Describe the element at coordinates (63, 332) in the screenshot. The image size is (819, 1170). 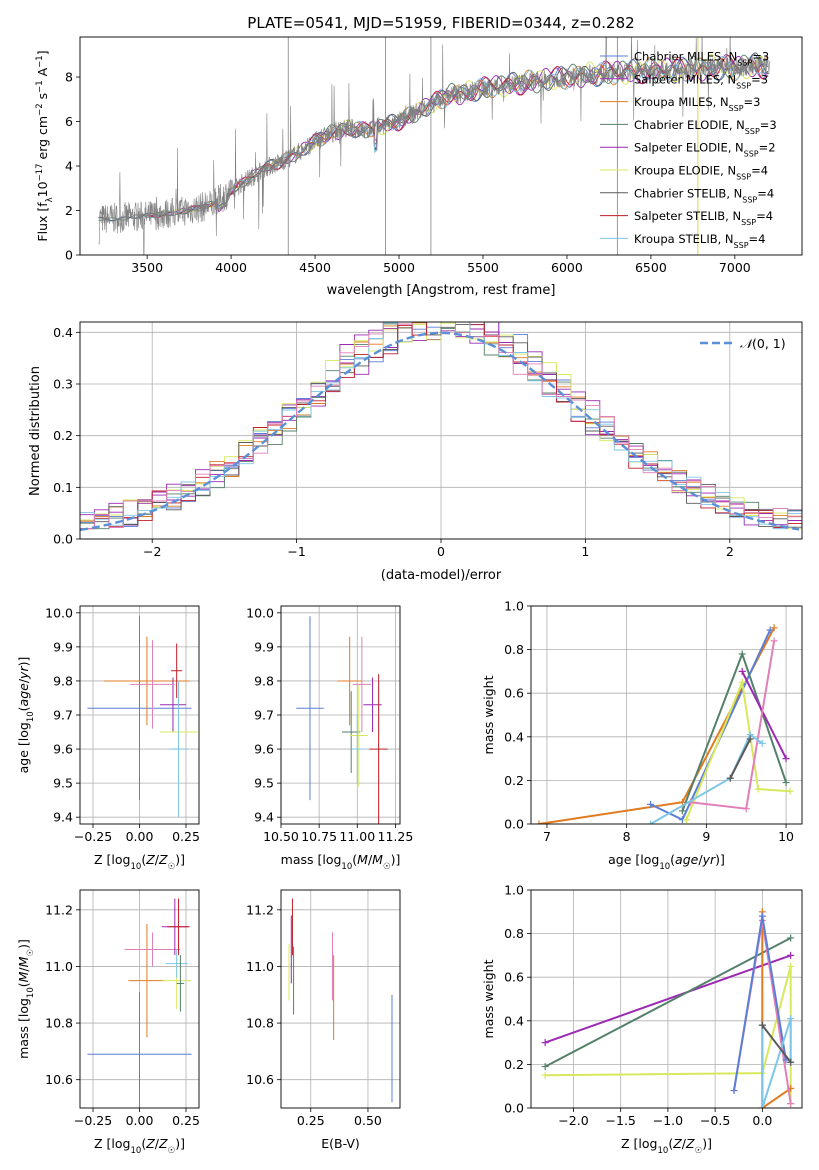
I see `y-tick-label: 0.4` at that location.